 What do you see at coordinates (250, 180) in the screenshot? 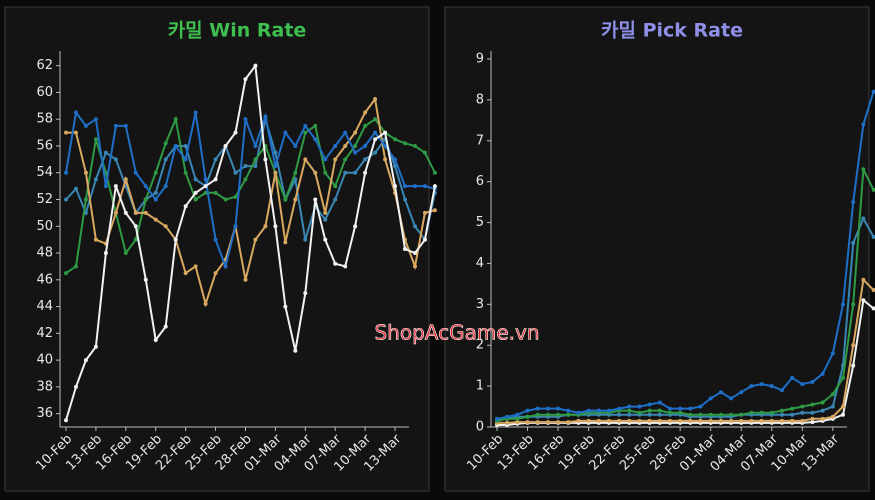
I see `series-line` at bounding box center [250, 180].